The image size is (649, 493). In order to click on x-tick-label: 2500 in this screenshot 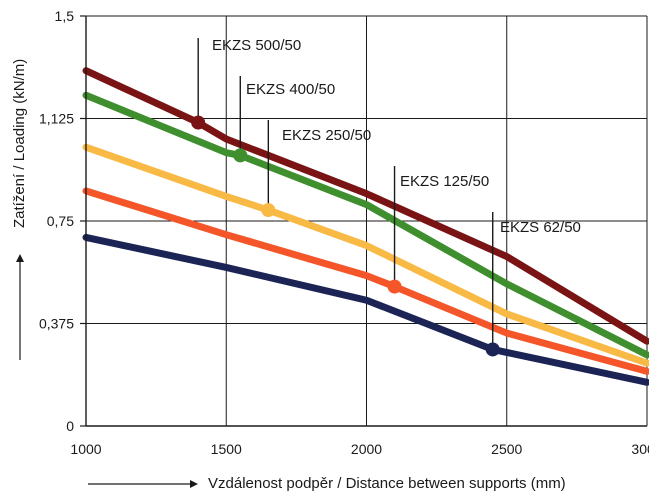, I will do `click(506, 449)`.